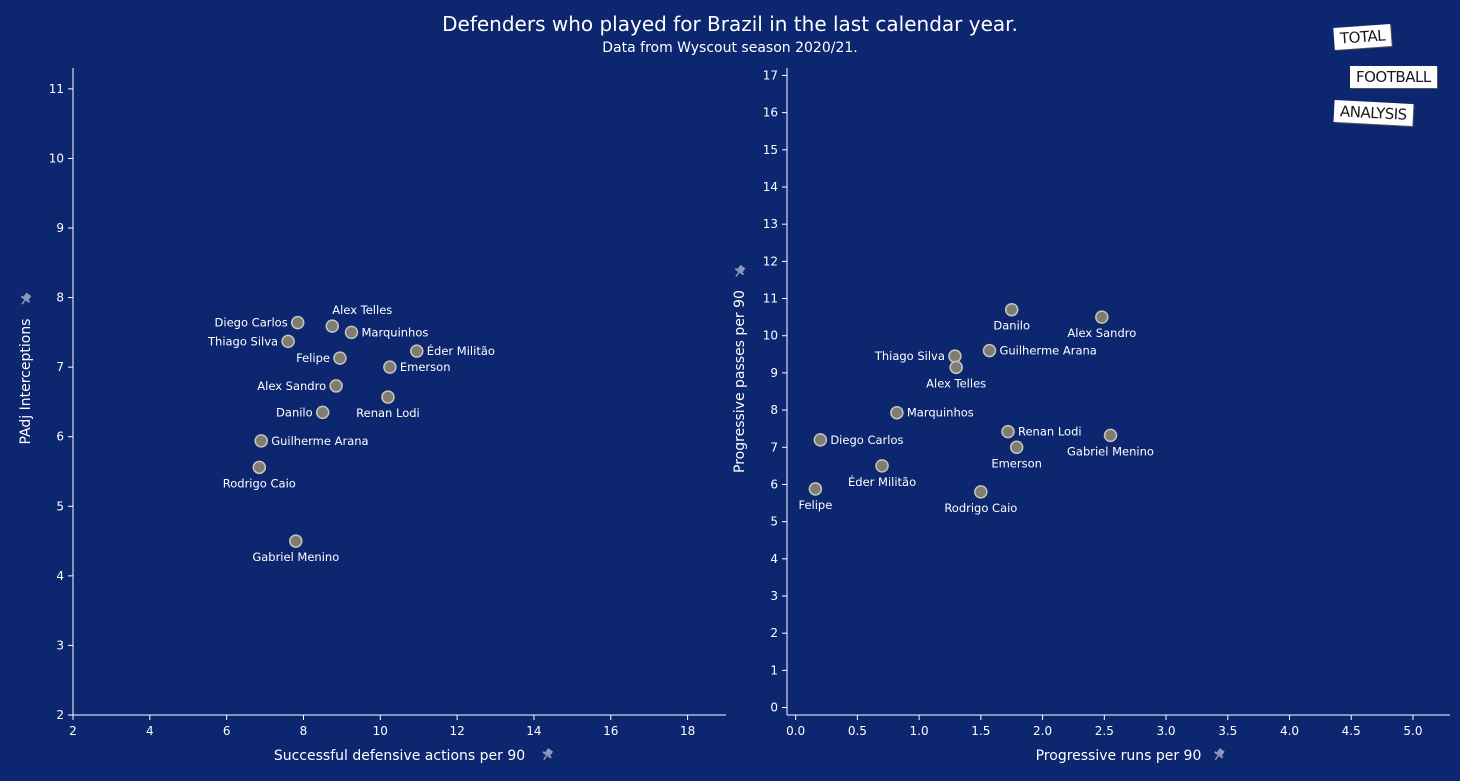  What do you see at coordinates (26, 382) in the screenshot?
I see `y-axis-label: PAdj Interceptions` at bounding box center [26, 382].